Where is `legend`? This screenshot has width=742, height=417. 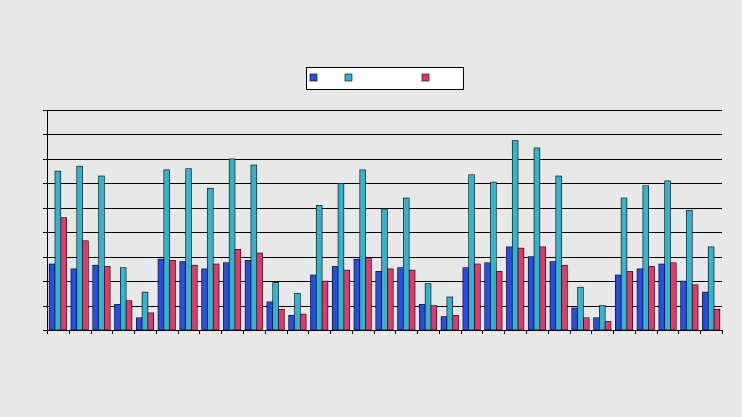
legend is located at coordinates (385, 78).